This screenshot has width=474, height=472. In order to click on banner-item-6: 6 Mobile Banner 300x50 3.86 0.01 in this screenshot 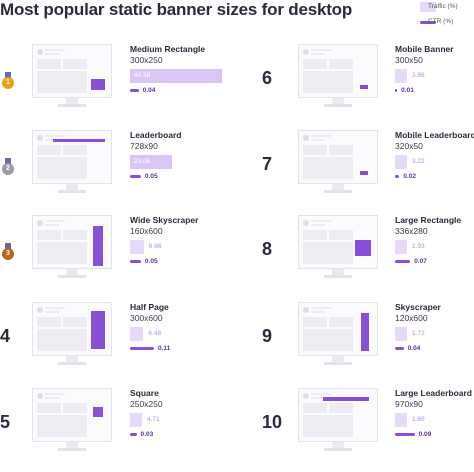, I will do `click(368, 86)`.